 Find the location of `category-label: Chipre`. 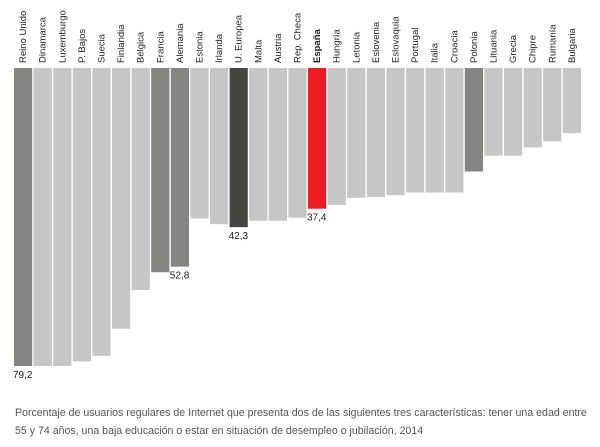

category-label: Chipre is located at coordinates (533, 49).